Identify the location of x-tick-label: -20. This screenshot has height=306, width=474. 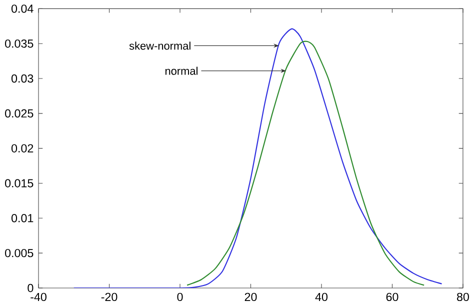
(109, 297).